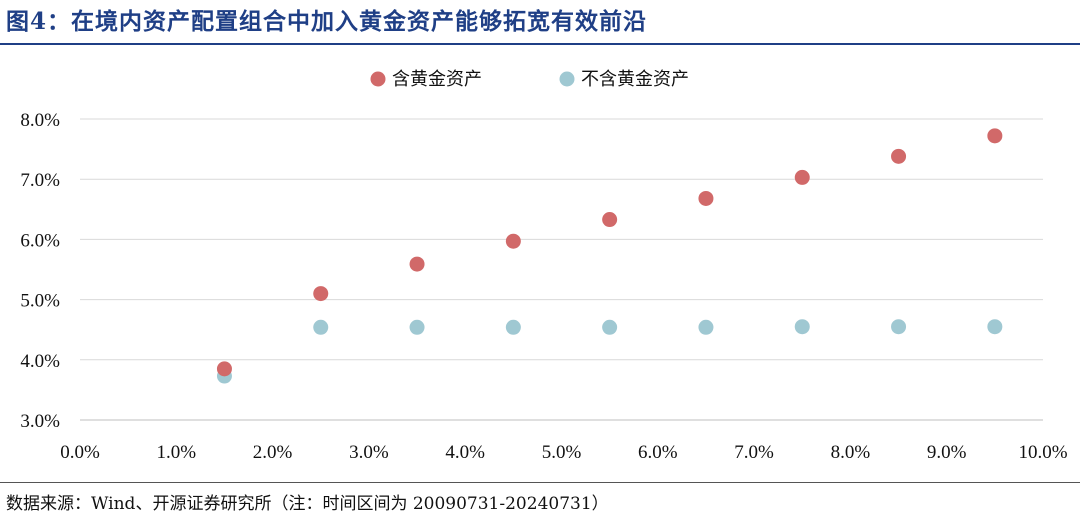 The height and width of the screenshot is (522, 1080). I want to click on x-tick-label: 8.0%, so click(851, 452).